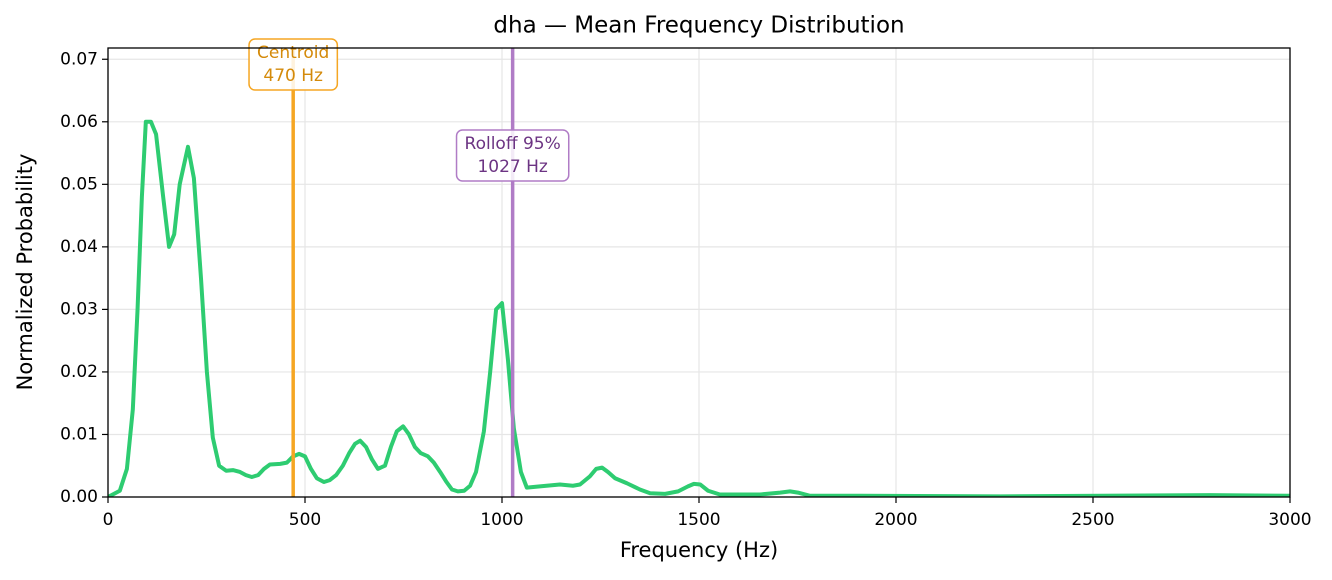 This screenshot has height=580, width=1332. What do you see at coordinates (79, 309) in the screenshot?
I see `y-tick-label: 0.03` at bounding box center [79, 309].